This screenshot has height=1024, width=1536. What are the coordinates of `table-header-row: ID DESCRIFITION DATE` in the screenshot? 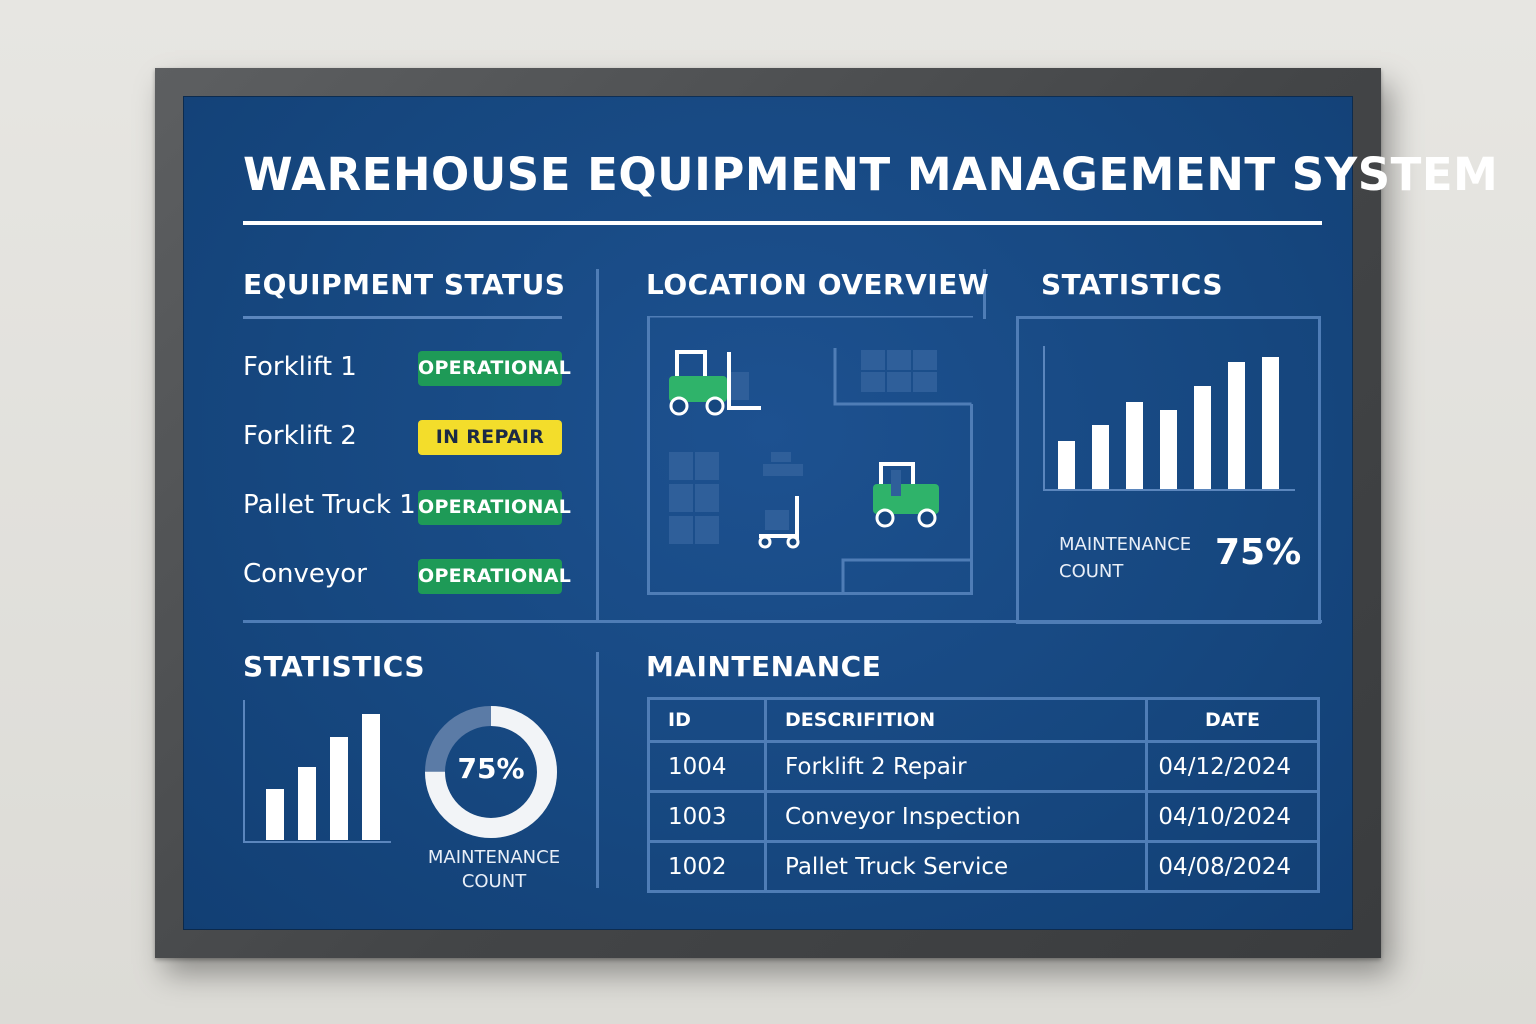 It's located at (983, 720).